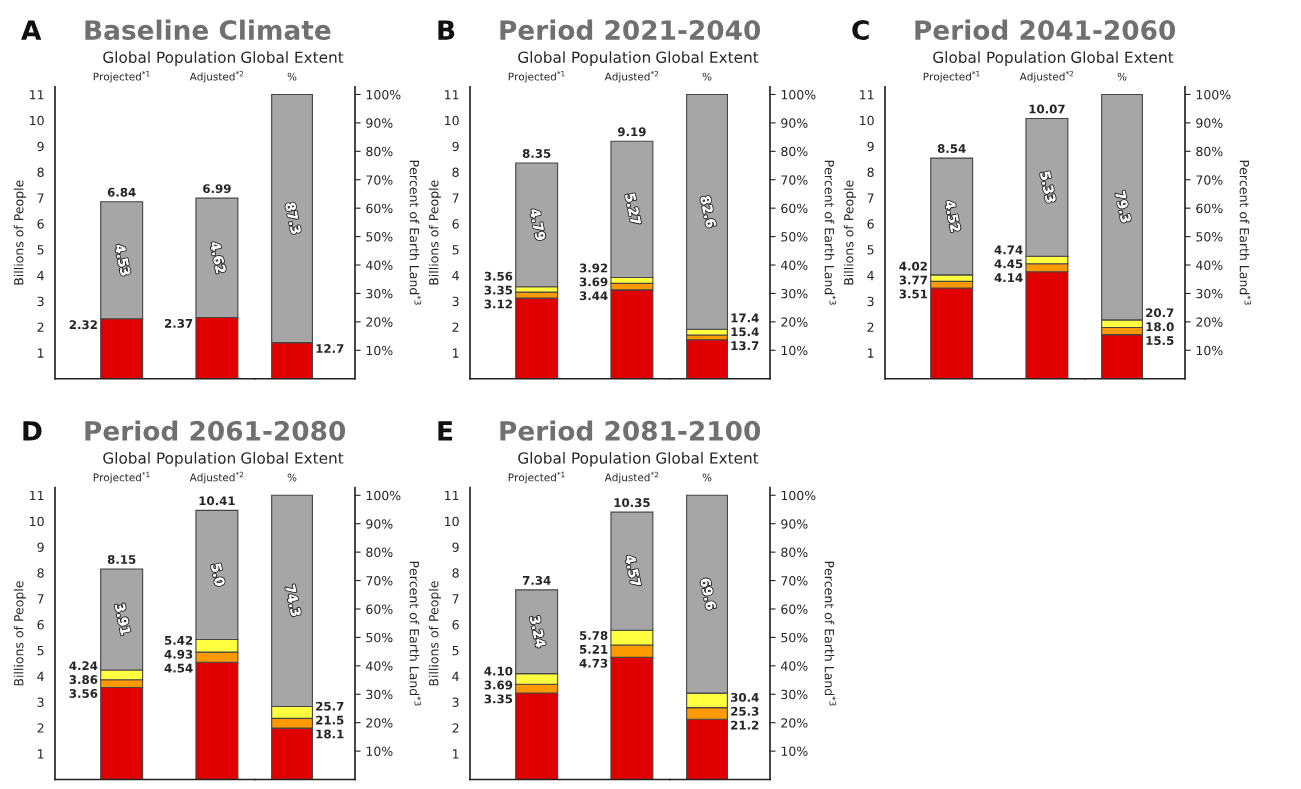 Image resolution: width=1301 pixels, height=789 pixels. Describe the element at coordinates (913, 266) in the screenshot. I see `annotation: 4.02` at that location.